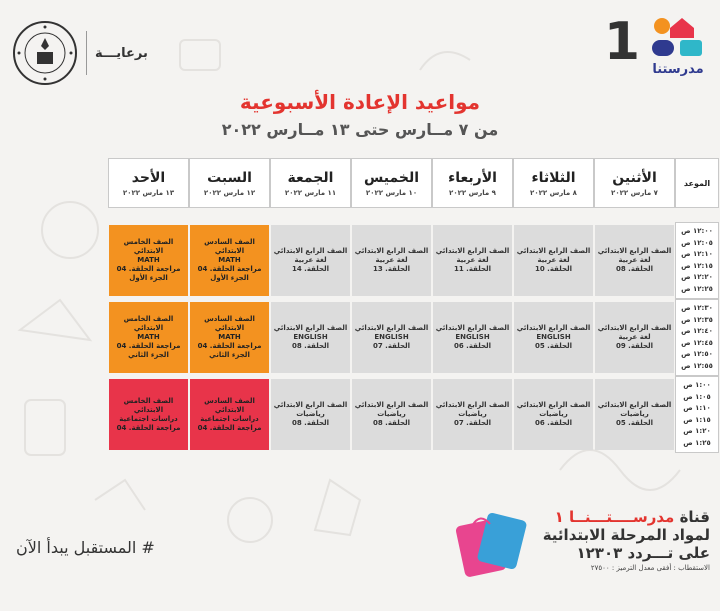 This screenshot has height=611, width=720. What do you see at coordinates (634, 183) in the screenshot?
I see `day-header: الأثنين ٧ مارس ٢٠٢٢` at bounding box center [634, 183].